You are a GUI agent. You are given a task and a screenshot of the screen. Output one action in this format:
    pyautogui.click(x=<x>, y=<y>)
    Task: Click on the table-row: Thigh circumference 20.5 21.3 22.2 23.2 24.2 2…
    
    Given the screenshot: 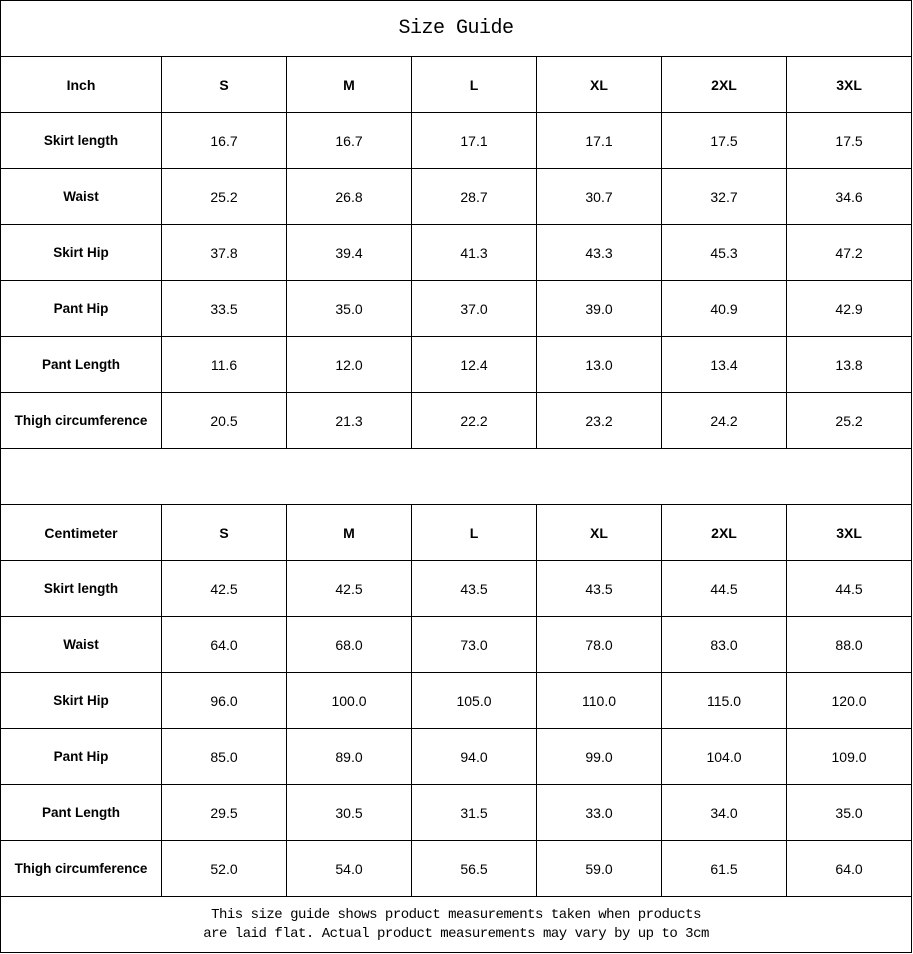 What is the action you would take?
    pyautogui.click(x=456, y=420)
    